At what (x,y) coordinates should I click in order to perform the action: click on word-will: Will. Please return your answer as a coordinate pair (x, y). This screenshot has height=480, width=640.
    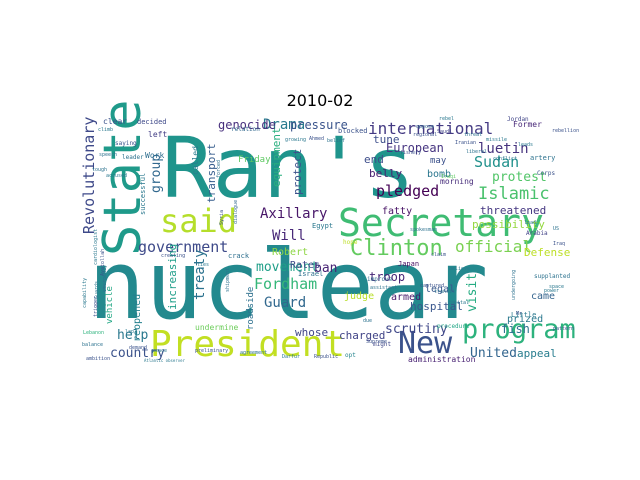
    Looking at the image, I should click on (289, 236).